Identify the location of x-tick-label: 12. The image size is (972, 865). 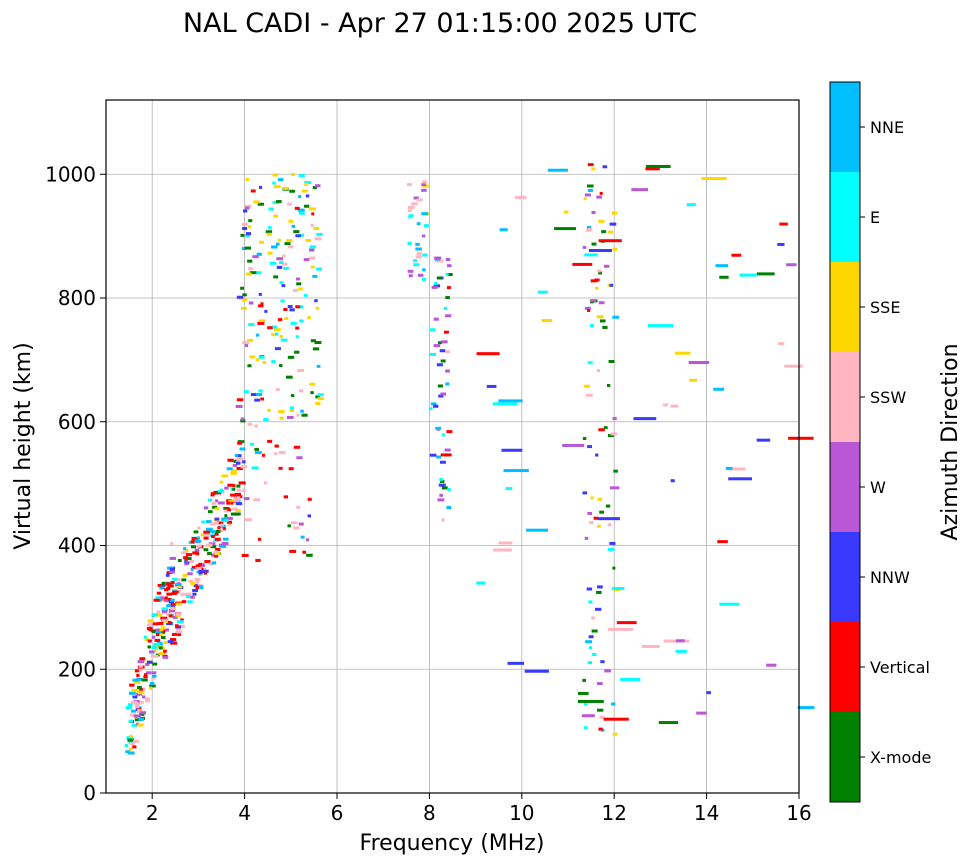
(613, 813).